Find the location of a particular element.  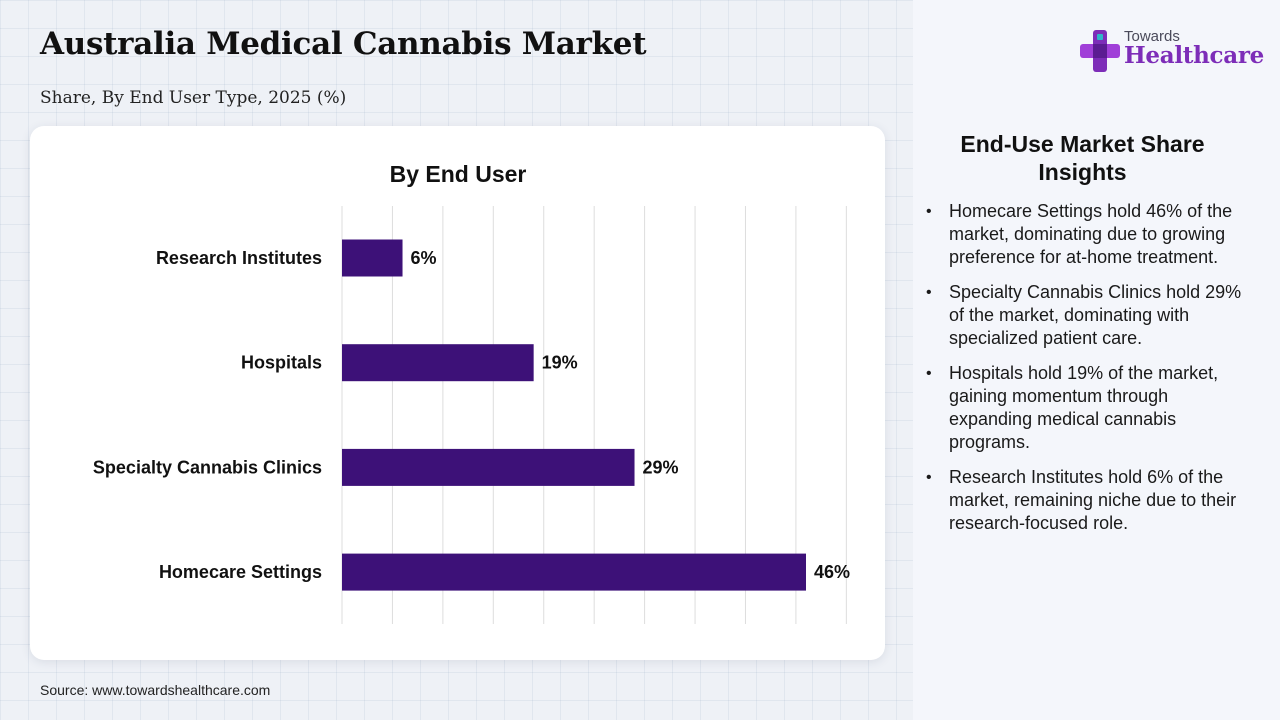

page-title: Australia Medical Cannabis Market is located at coordinates (343, 44).